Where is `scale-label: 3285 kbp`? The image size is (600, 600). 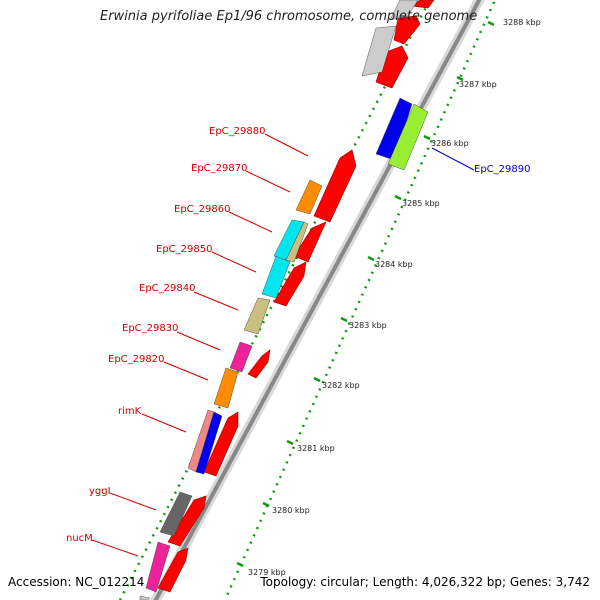
scale-label: 3285 kbp is located at coordinates (421, 203).